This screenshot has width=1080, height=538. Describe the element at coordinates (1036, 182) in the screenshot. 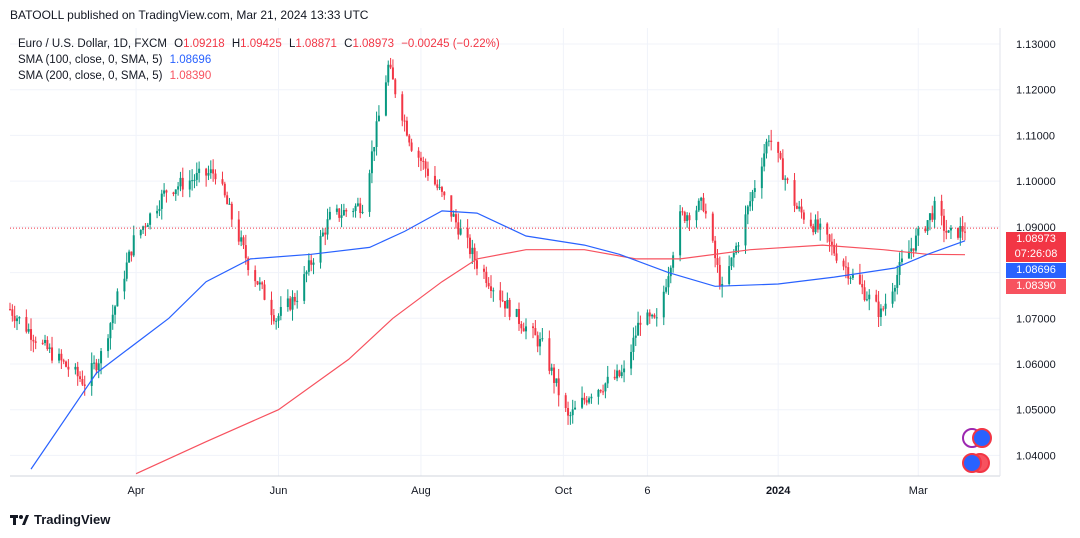

I see `y-tick-label: 1.10000` at that location.